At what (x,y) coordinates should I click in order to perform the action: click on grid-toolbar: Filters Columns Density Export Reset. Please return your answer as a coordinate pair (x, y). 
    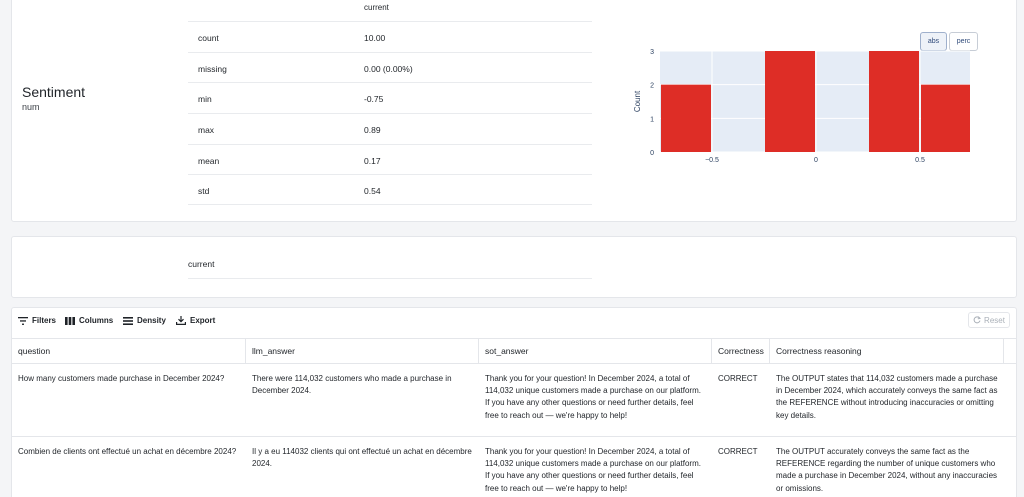
    Looking at the image, I should click on (514, 320).